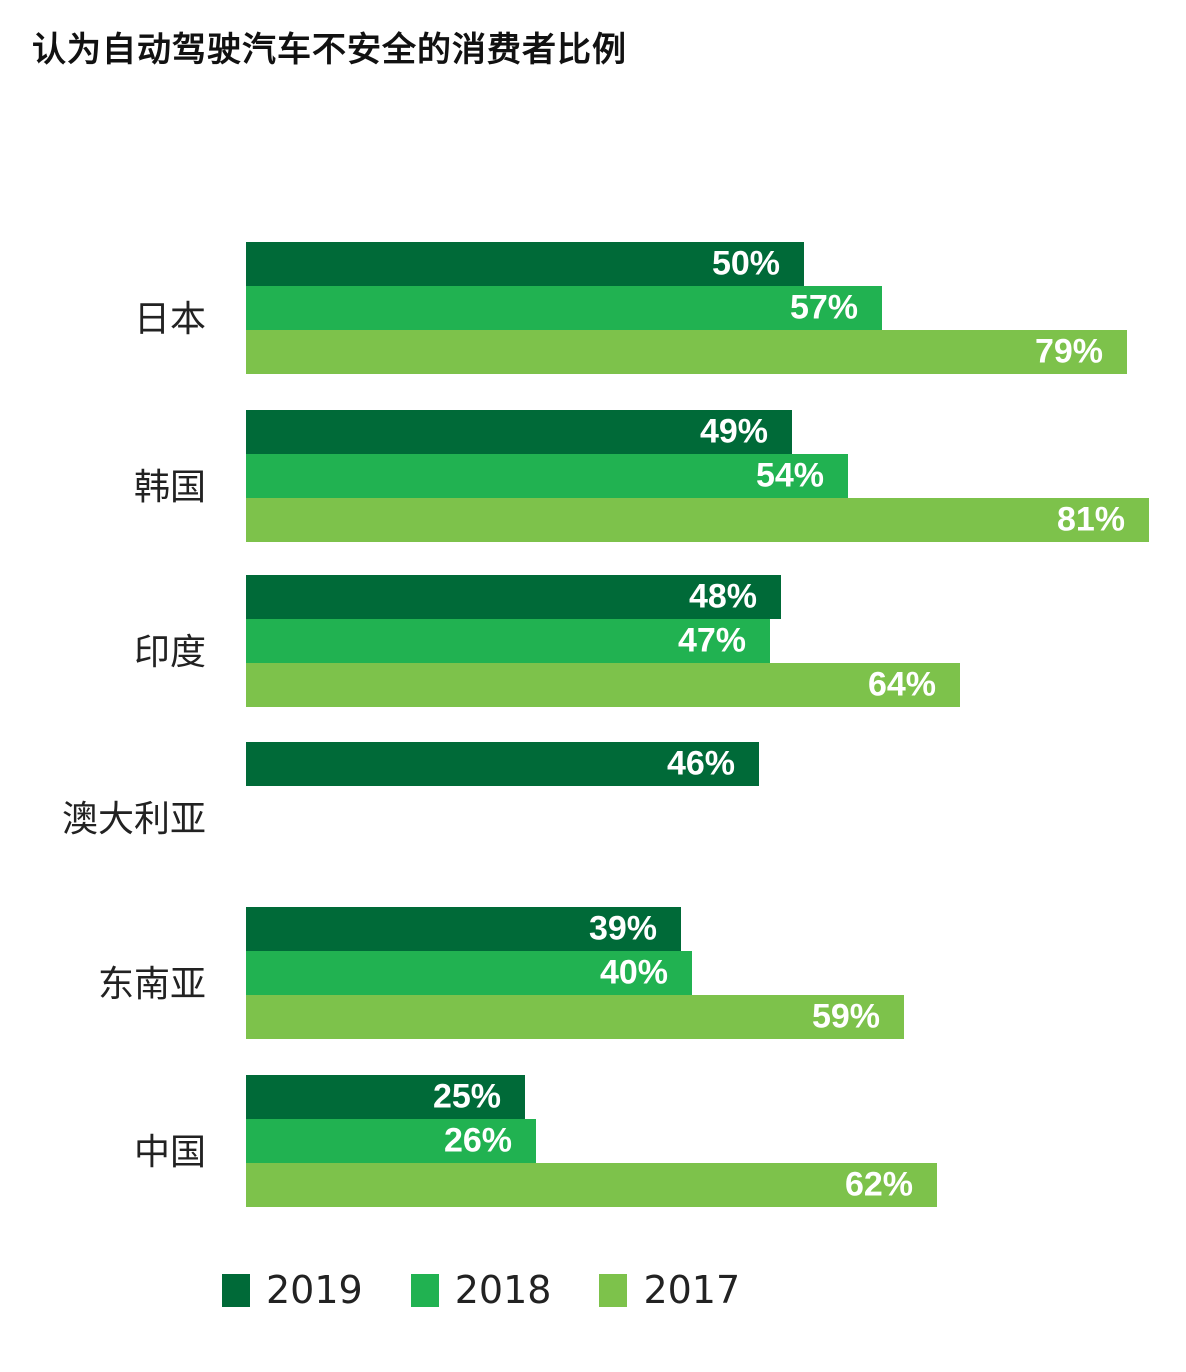  Describe the element at coordinates (686, 352) in the screenshot. I see `bar-2017: 79%` at that location.